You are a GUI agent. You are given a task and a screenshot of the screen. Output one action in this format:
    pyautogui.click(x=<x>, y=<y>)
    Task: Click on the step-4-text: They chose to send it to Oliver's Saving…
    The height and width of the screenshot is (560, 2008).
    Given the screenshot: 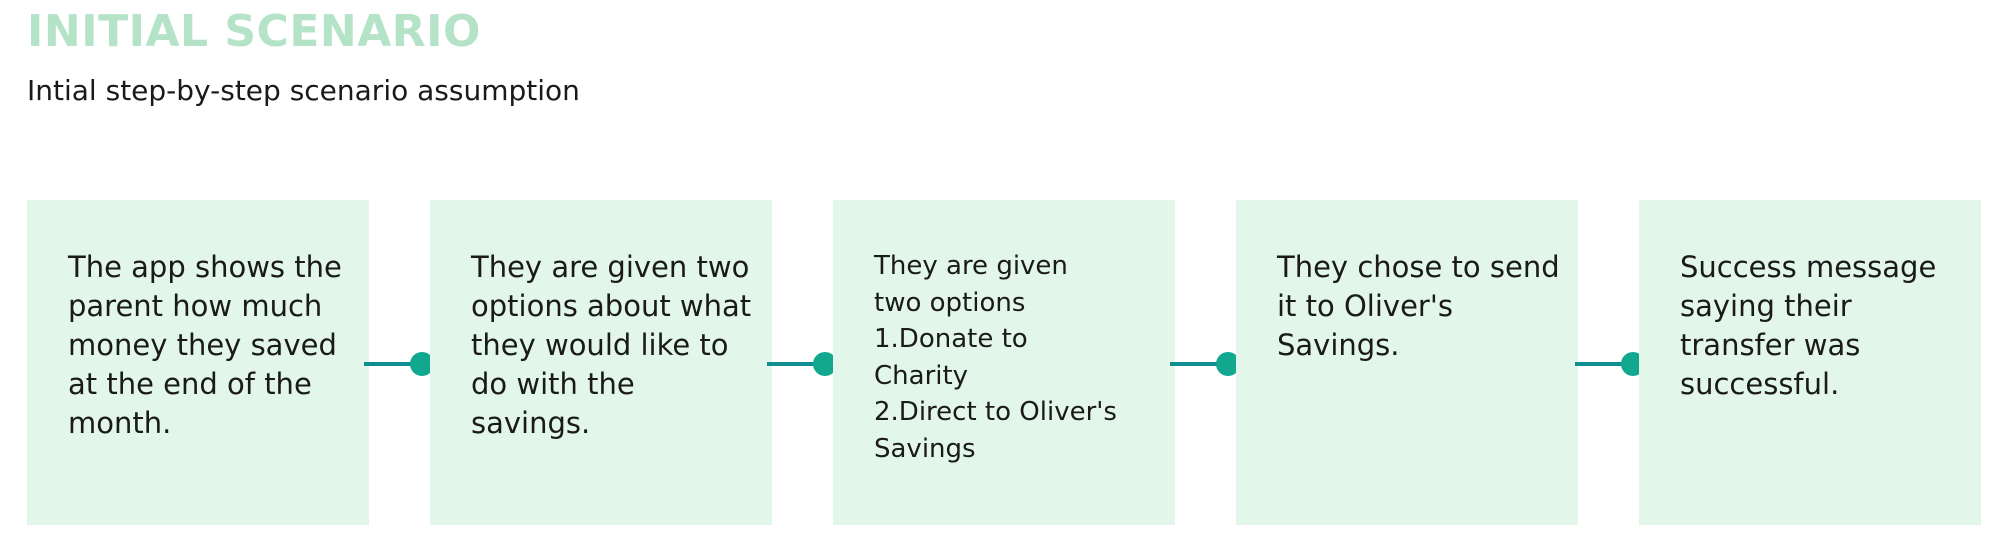 What is the action you would take?
    pyautogui.click(x=1418, y=306)
    